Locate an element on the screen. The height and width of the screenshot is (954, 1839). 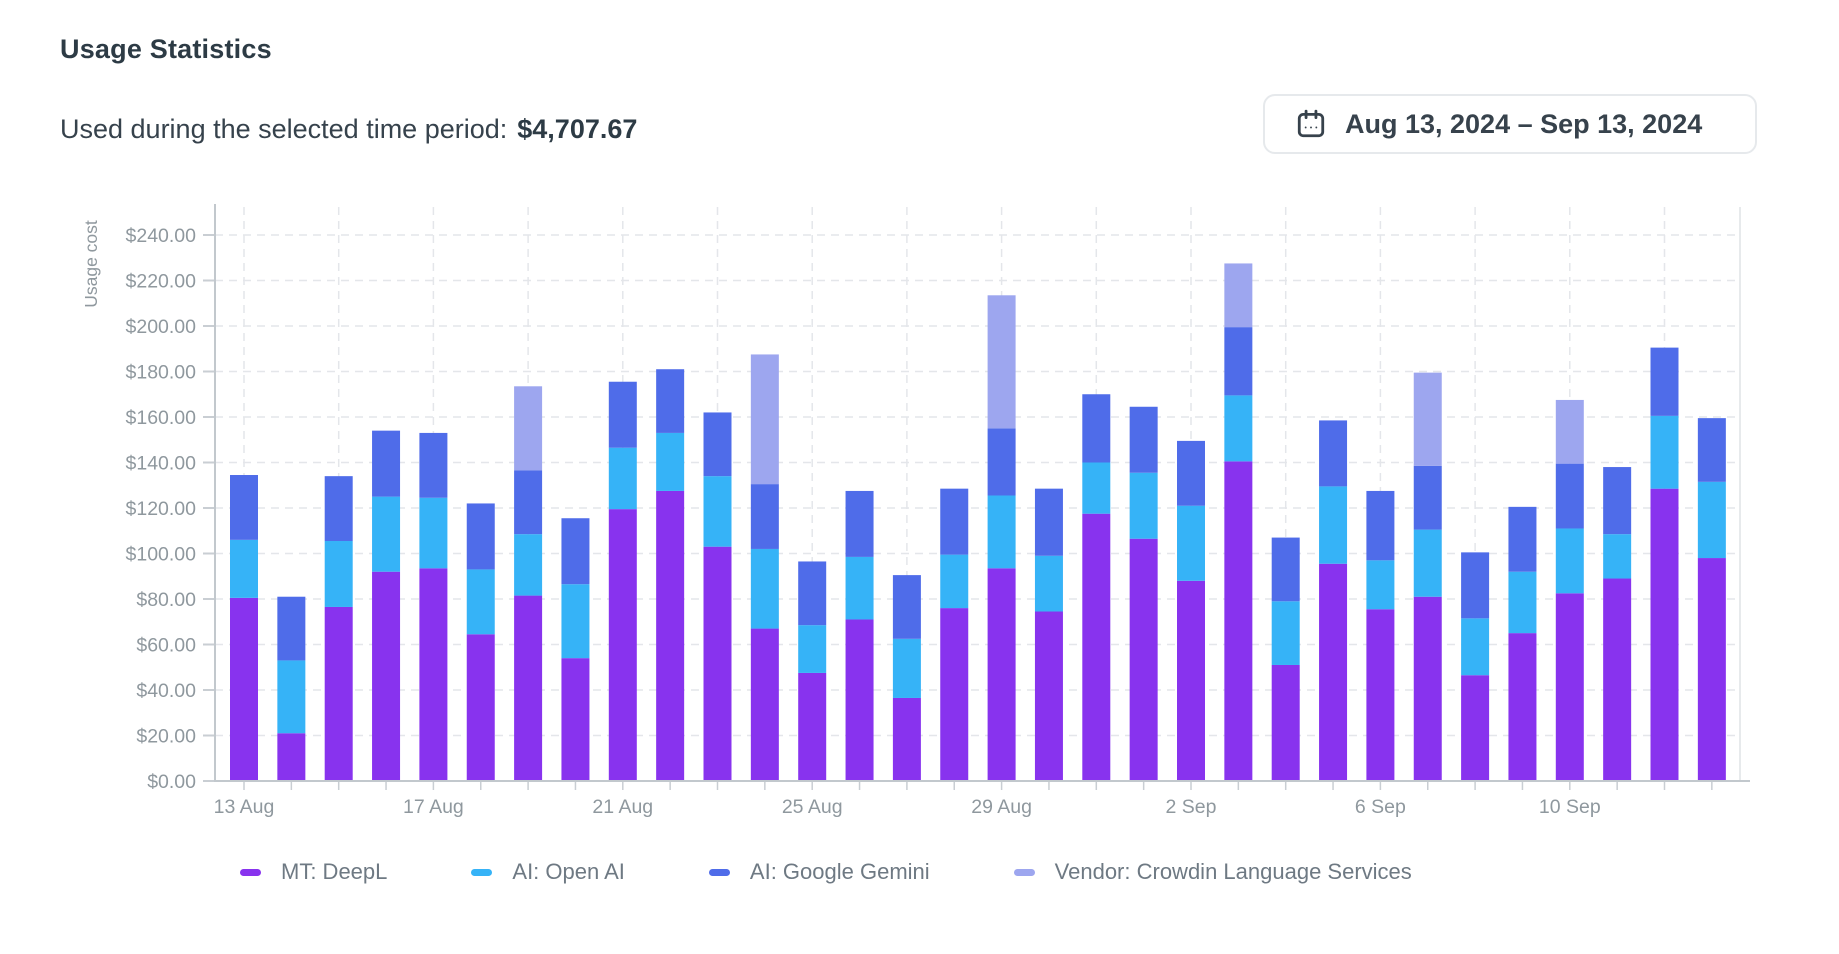
date-range-picker: Aug 13, 2024 – Sep 13, 2024 is located at coordinates (1510, 124).